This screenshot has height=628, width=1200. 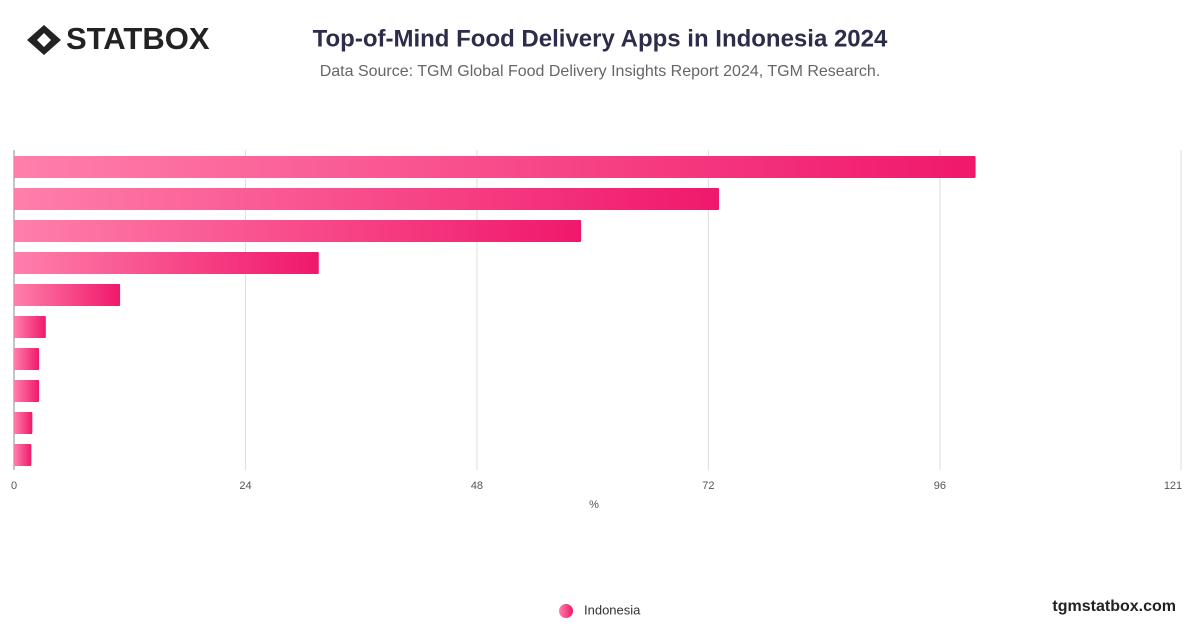 I want to click on legend-label: Indonesia, so click(x=612, y=609).